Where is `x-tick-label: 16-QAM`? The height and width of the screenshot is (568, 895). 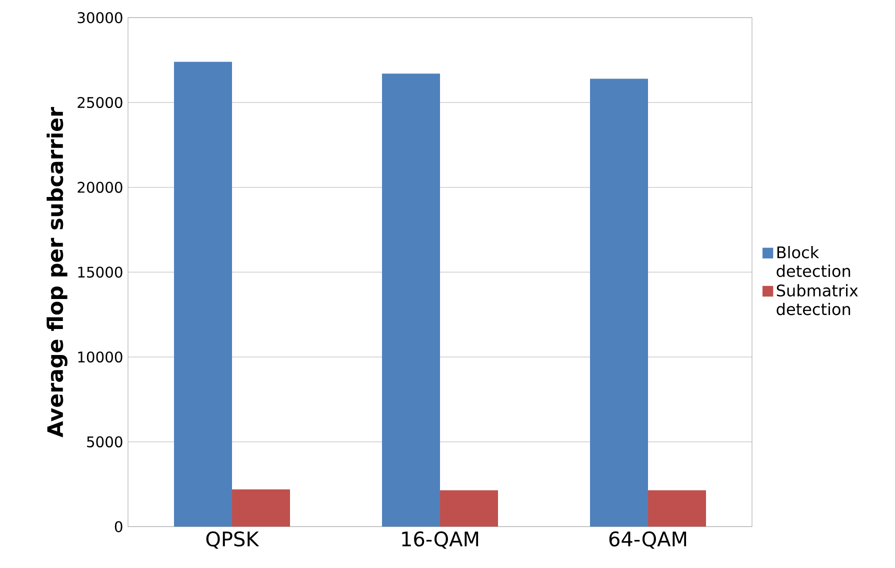
x-tick-label: 16-QAM is located at coordinates (440, 540).